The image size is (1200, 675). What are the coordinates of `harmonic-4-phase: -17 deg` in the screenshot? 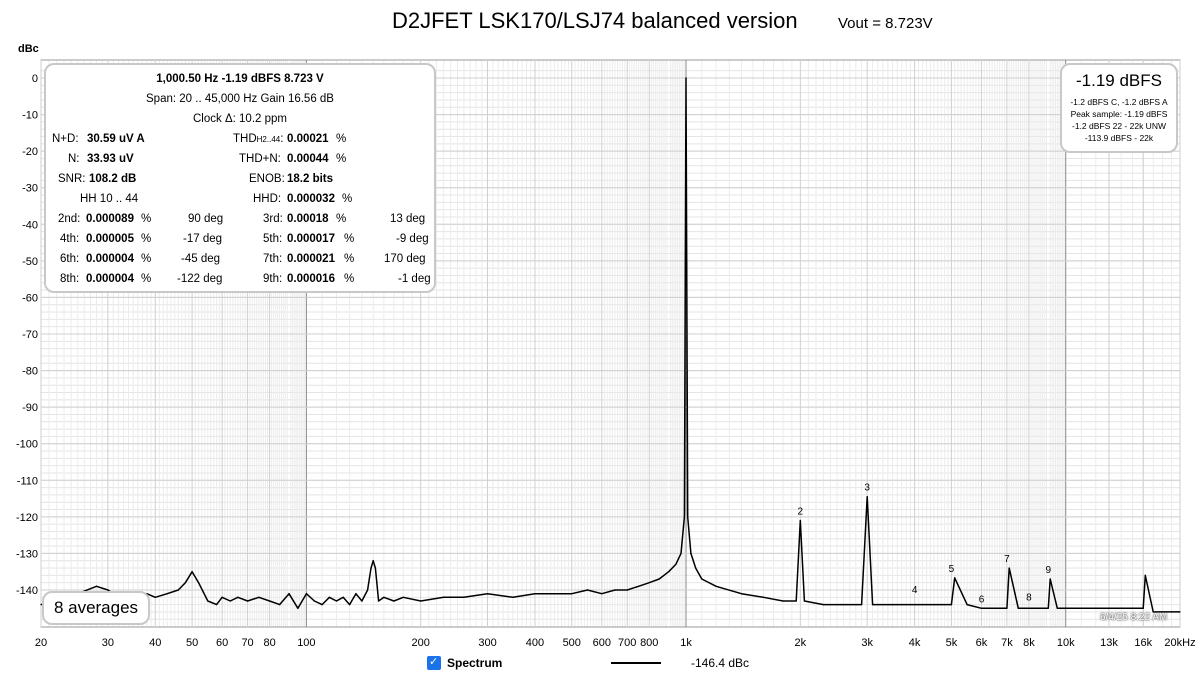 It's located at (203, 239).